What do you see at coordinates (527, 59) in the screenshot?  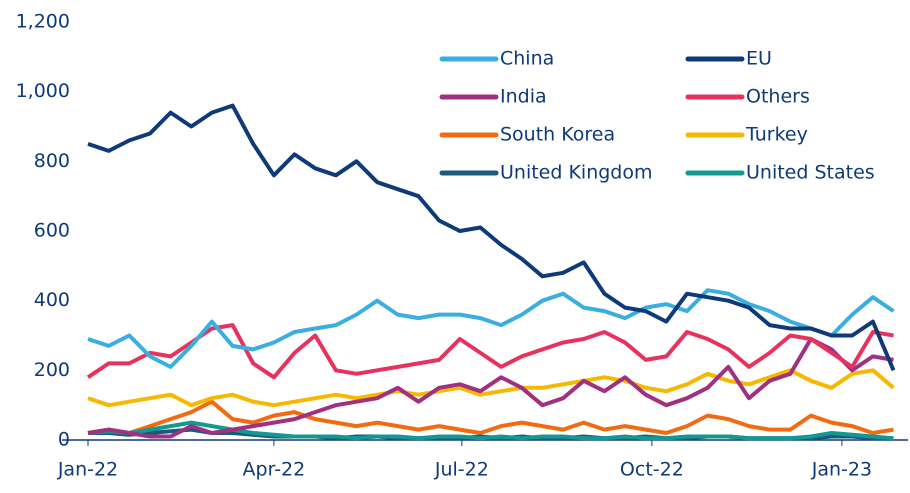 I see `legend-label: China` at bounding box center [527, 59].